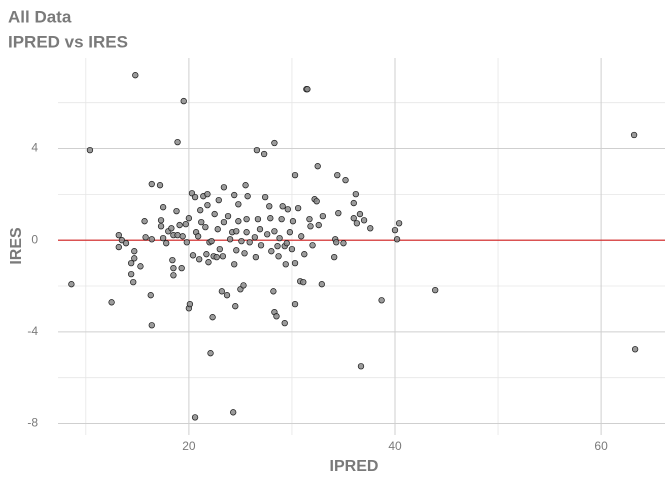  What do you see at coordinates (40, 16) in the screenshot?
I see `chart-title: All Data` at bounding box center [40, 16].